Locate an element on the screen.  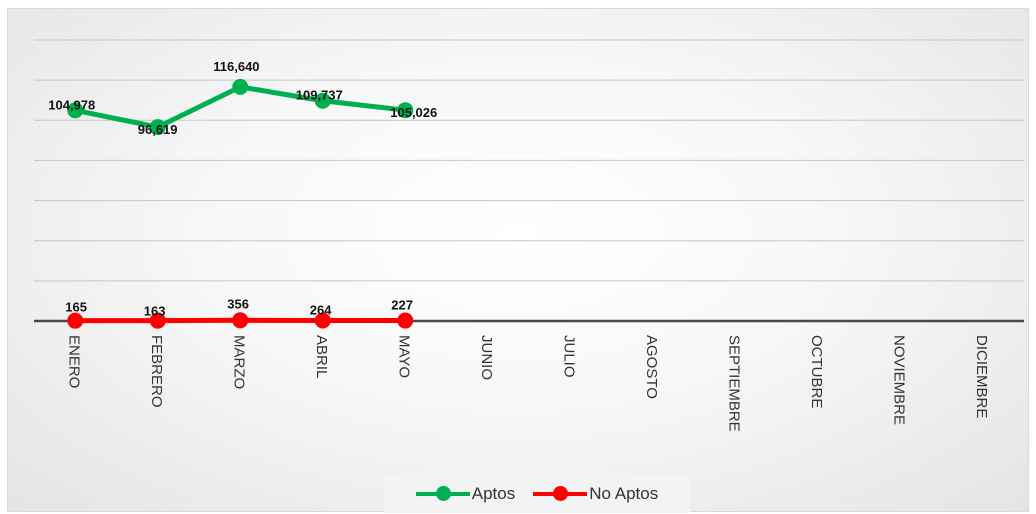
x-tick-label: NOVIEMBRE is located at coordinates (898, 380).